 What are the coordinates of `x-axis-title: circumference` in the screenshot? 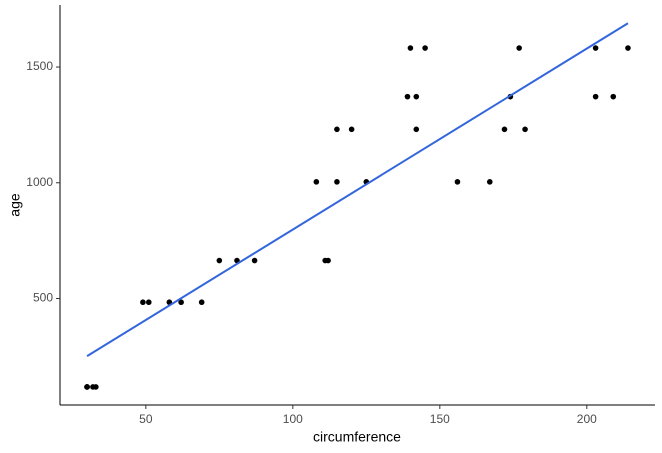 It's located at (357, 437).